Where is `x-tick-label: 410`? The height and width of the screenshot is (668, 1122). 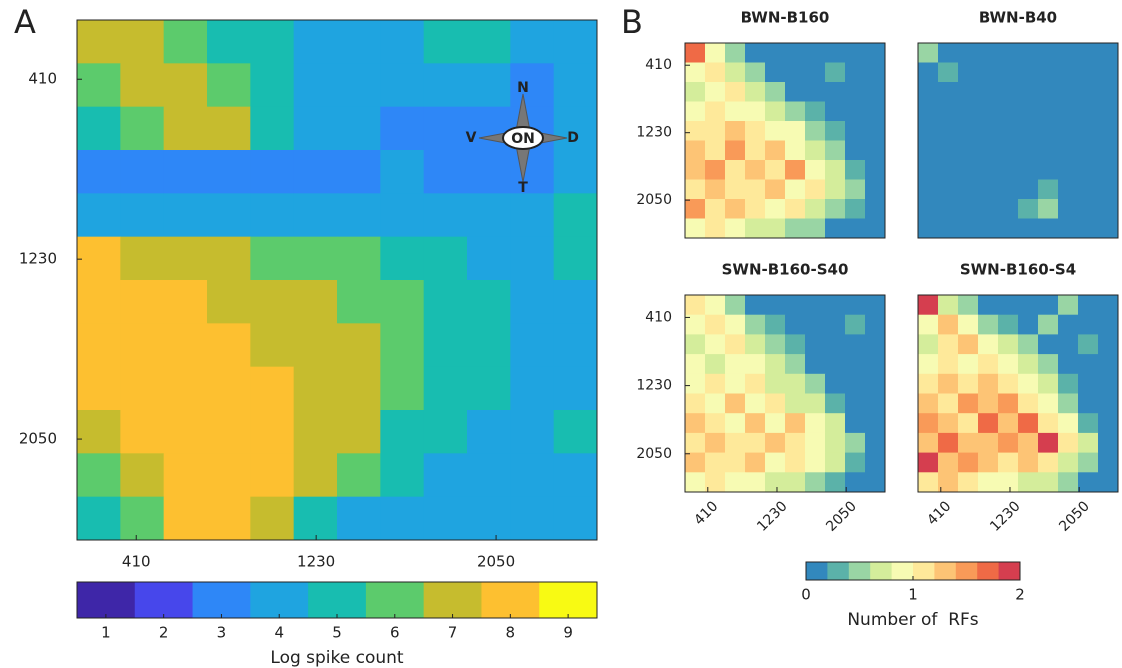 x-tick-label: 410 is located at coordinates (136, 562).